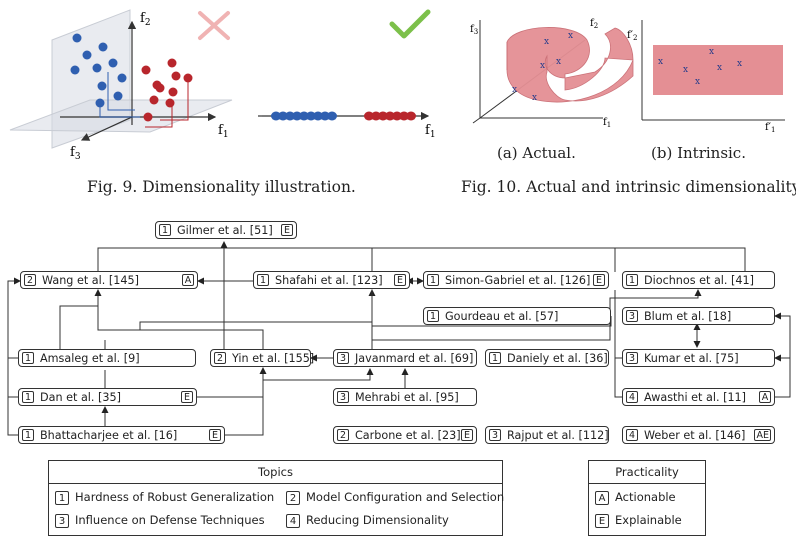 Image resolution: width=796 pixels, height=540 pixels. I want to click on paper-daniely: 1 Daniely et al. [36], so click(547, 358).